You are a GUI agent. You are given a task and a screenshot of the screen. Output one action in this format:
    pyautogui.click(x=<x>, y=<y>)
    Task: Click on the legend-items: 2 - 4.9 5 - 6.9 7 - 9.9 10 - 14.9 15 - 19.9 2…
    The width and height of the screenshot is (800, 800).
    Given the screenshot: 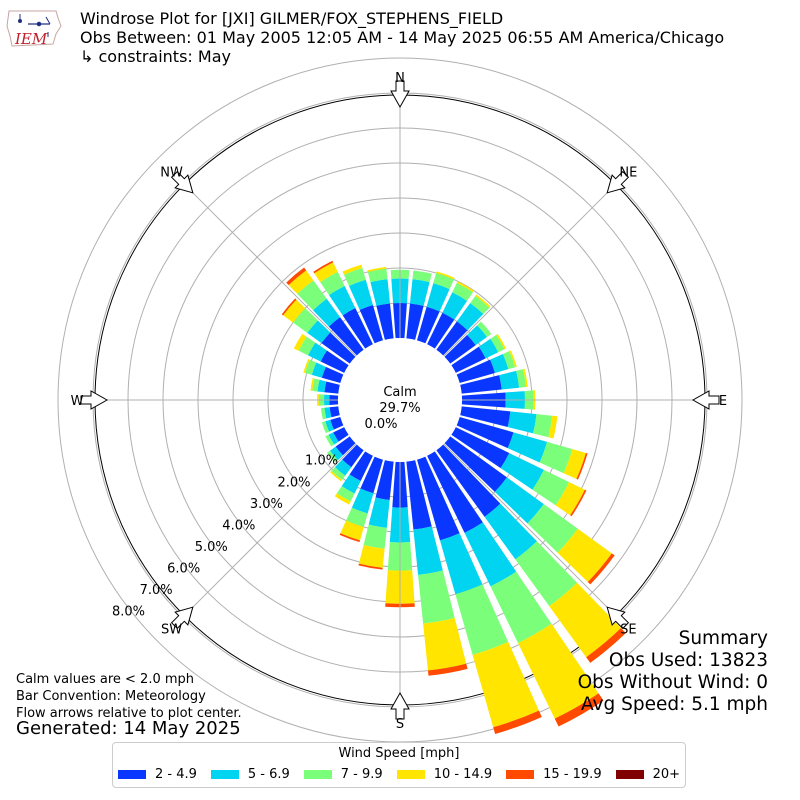 What is the action you would take?
    pyautogui.click(x=399, y=774)
    